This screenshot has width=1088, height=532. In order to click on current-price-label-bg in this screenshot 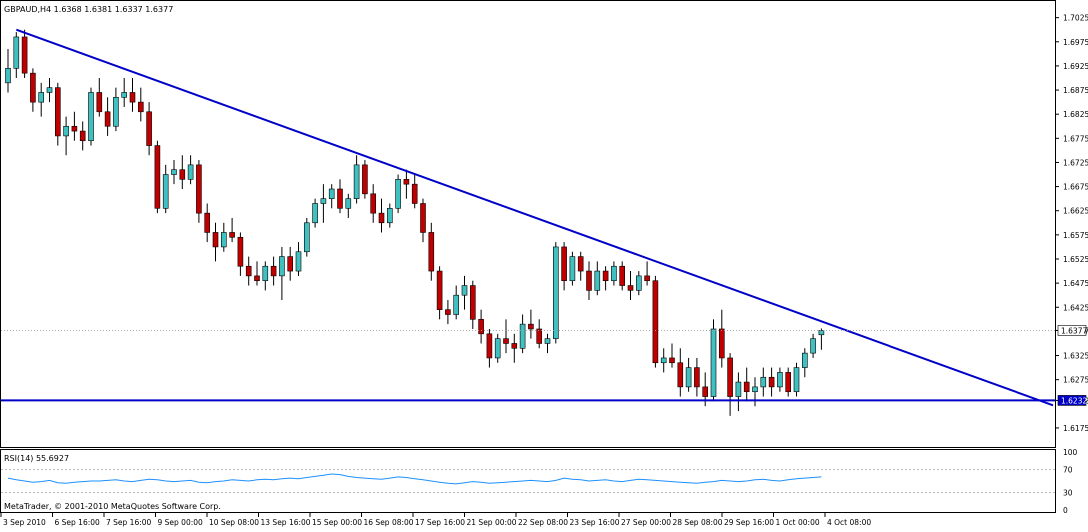, I will do `click(1072, 330)`.